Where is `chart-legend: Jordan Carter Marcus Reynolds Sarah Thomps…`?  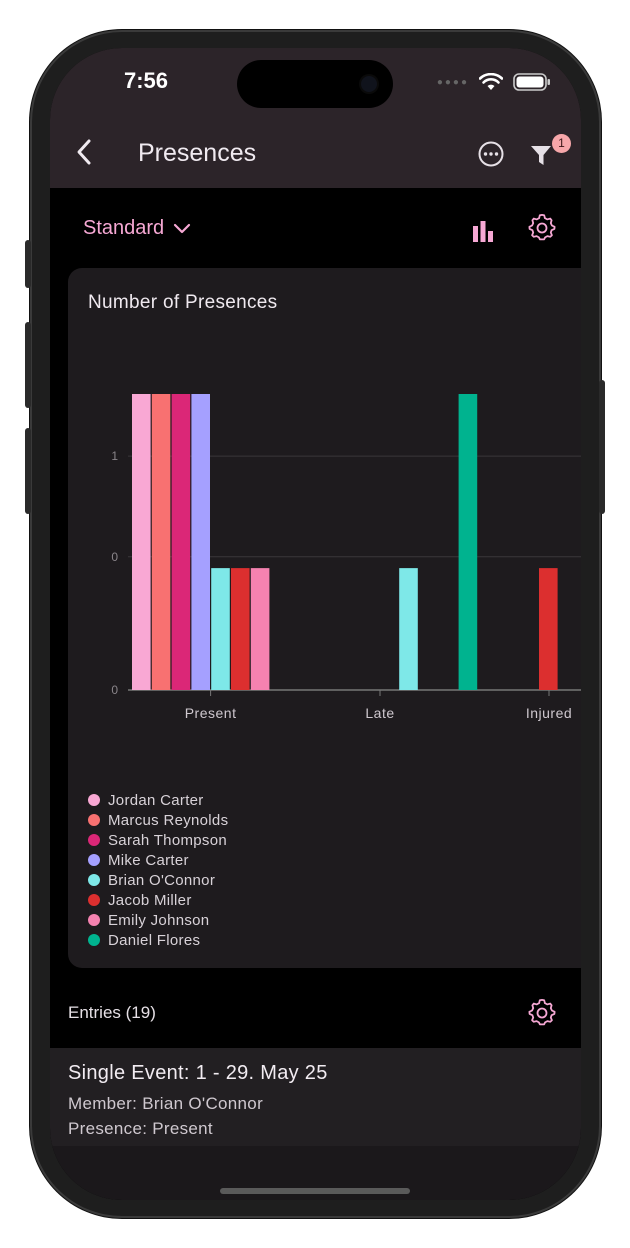 chart-legend: Jordan Carter Marcus Reynolds Sarah Thomps… is located at coordinates (158, 870).